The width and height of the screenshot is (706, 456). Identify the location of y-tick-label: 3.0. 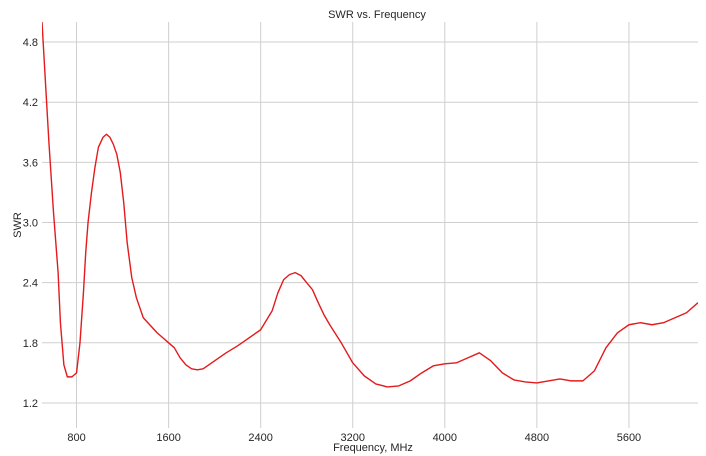
(30, 223).